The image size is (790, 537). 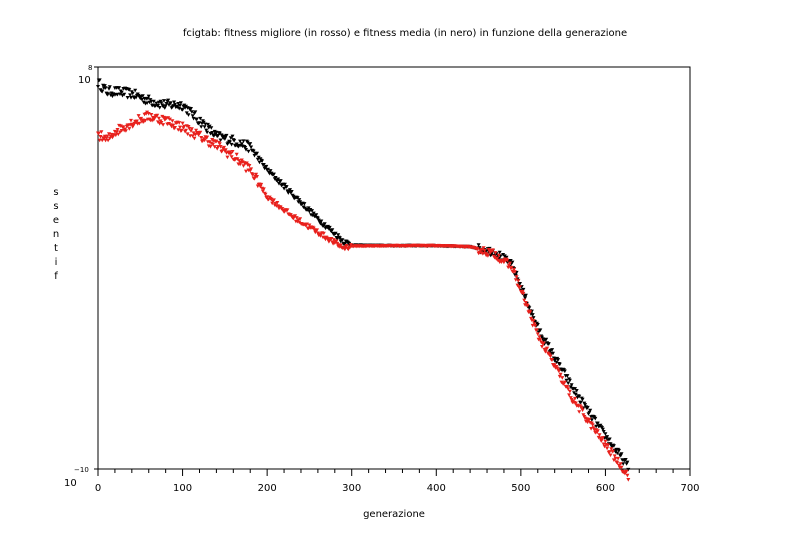 What do you see at coordinates (81, 276) in the screenshot?
I see `y-axis: 10 8 10 −10` at bounding box center [81, 276].